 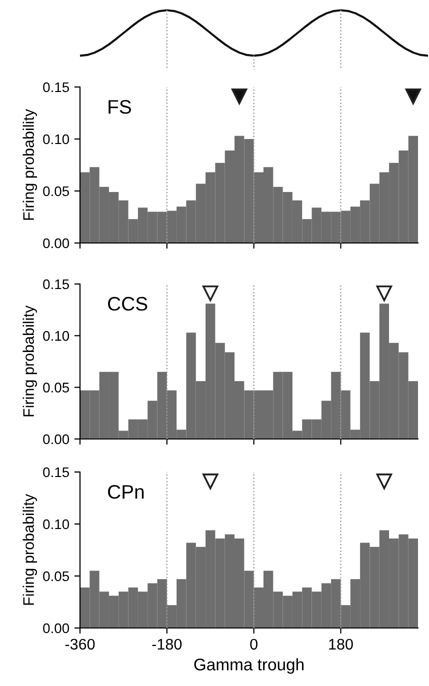 What do you see at coordinates (167, 644) in the screenshot?
I see `x-tick-label: -180` at bounding box center [167, 644].